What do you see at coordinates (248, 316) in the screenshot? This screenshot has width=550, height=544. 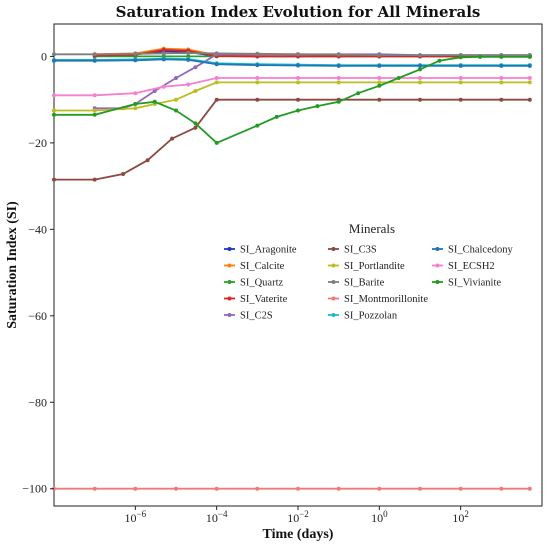 I see `legend-item-si-c2s: SI_C2S` at bounding box center [248, 316].